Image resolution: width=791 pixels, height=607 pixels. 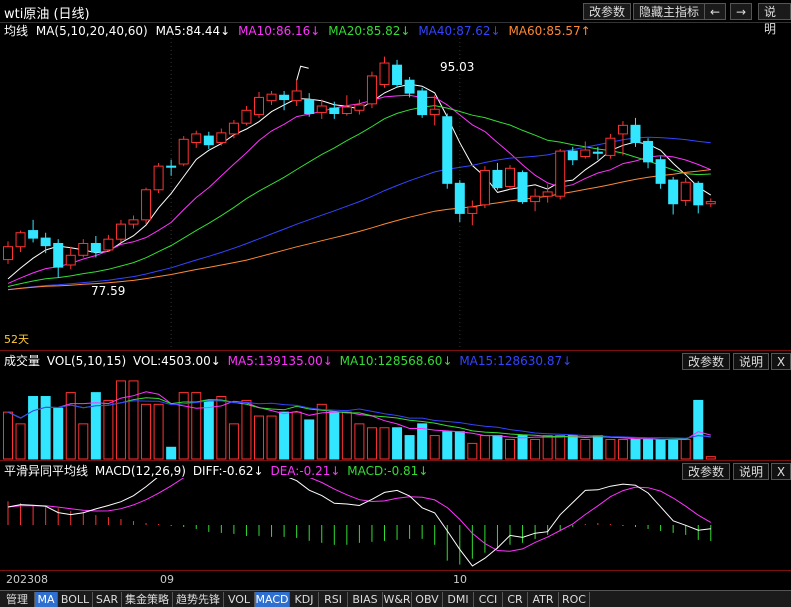 I want to click on macd-title: 平滑异同平均线, so click(x=46, y=471).